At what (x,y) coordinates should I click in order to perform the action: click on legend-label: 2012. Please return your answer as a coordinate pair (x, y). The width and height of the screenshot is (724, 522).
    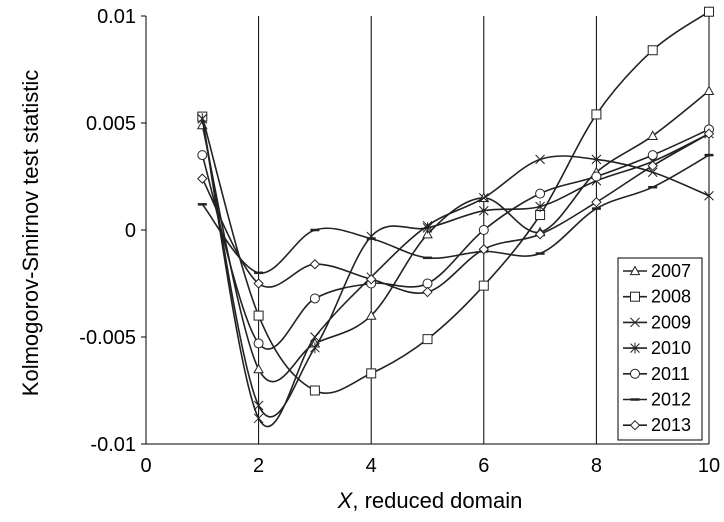
    Looking at the image, I should click on (671, 400).